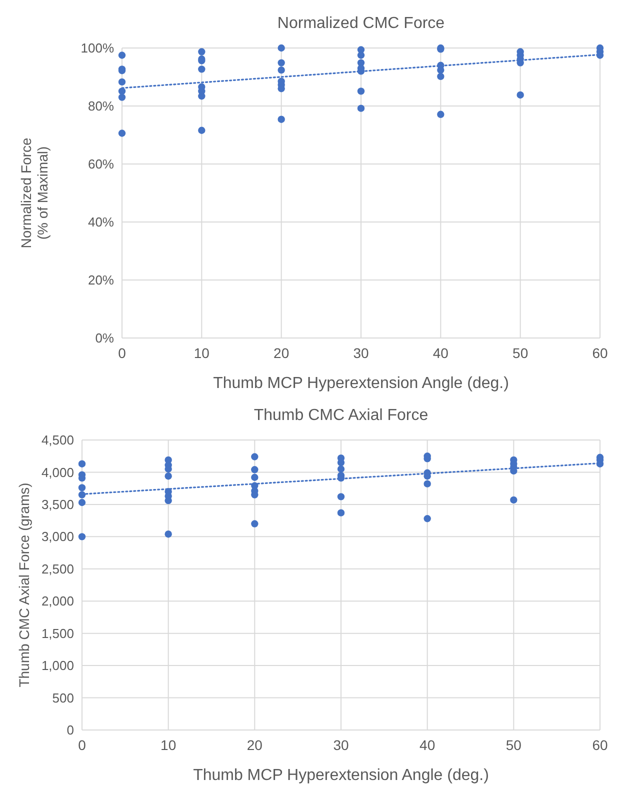 The image size is (622, 808). What do you see at coordinates (341, 415) in the screenshot?
I see `chart-title: Thumb CMC Axial Force` at bounding box center [341, 415].